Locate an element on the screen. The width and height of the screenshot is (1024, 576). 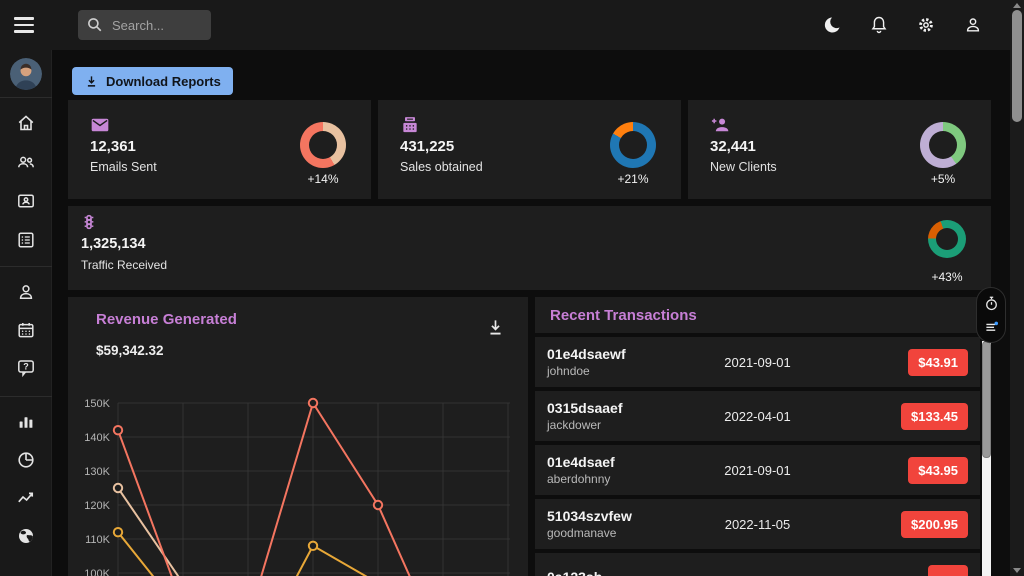
transaction-id: 01e4dsaef is located at coordinates (581, 462).